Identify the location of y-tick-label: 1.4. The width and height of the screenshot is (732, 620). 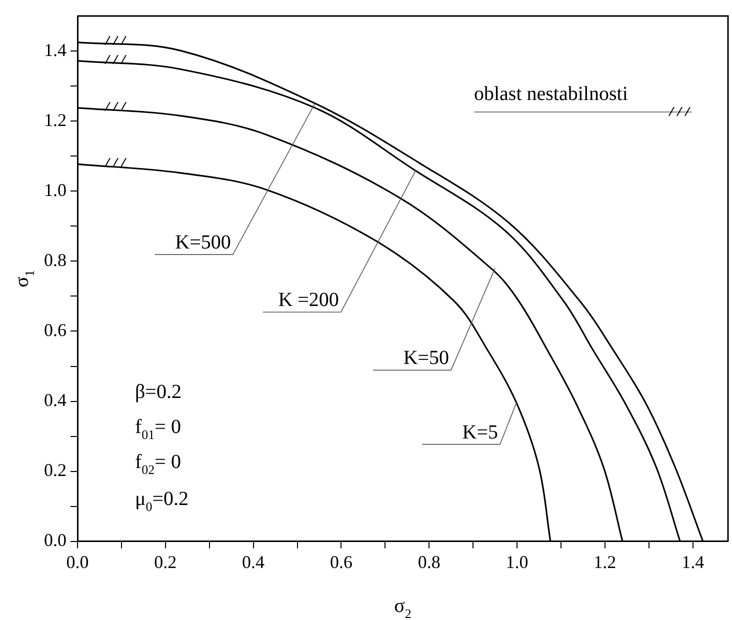
(55, 50).